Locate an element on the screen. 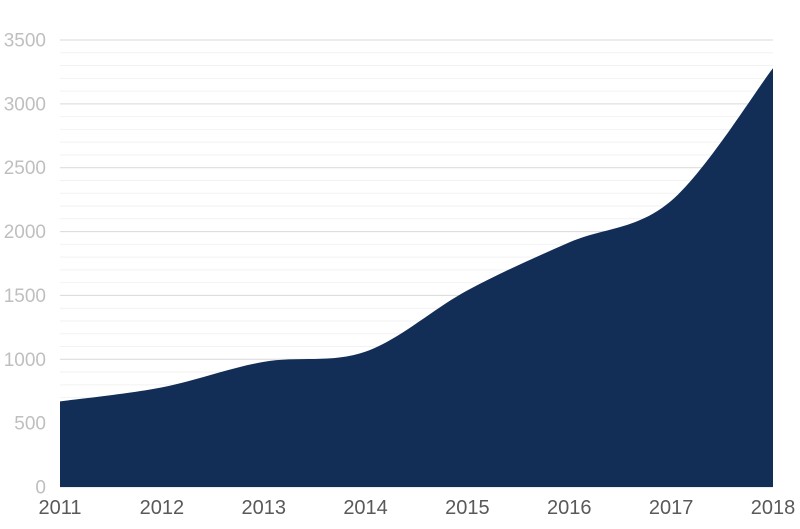  x-axis-label: 2011 is located at coordinates (59, 508).